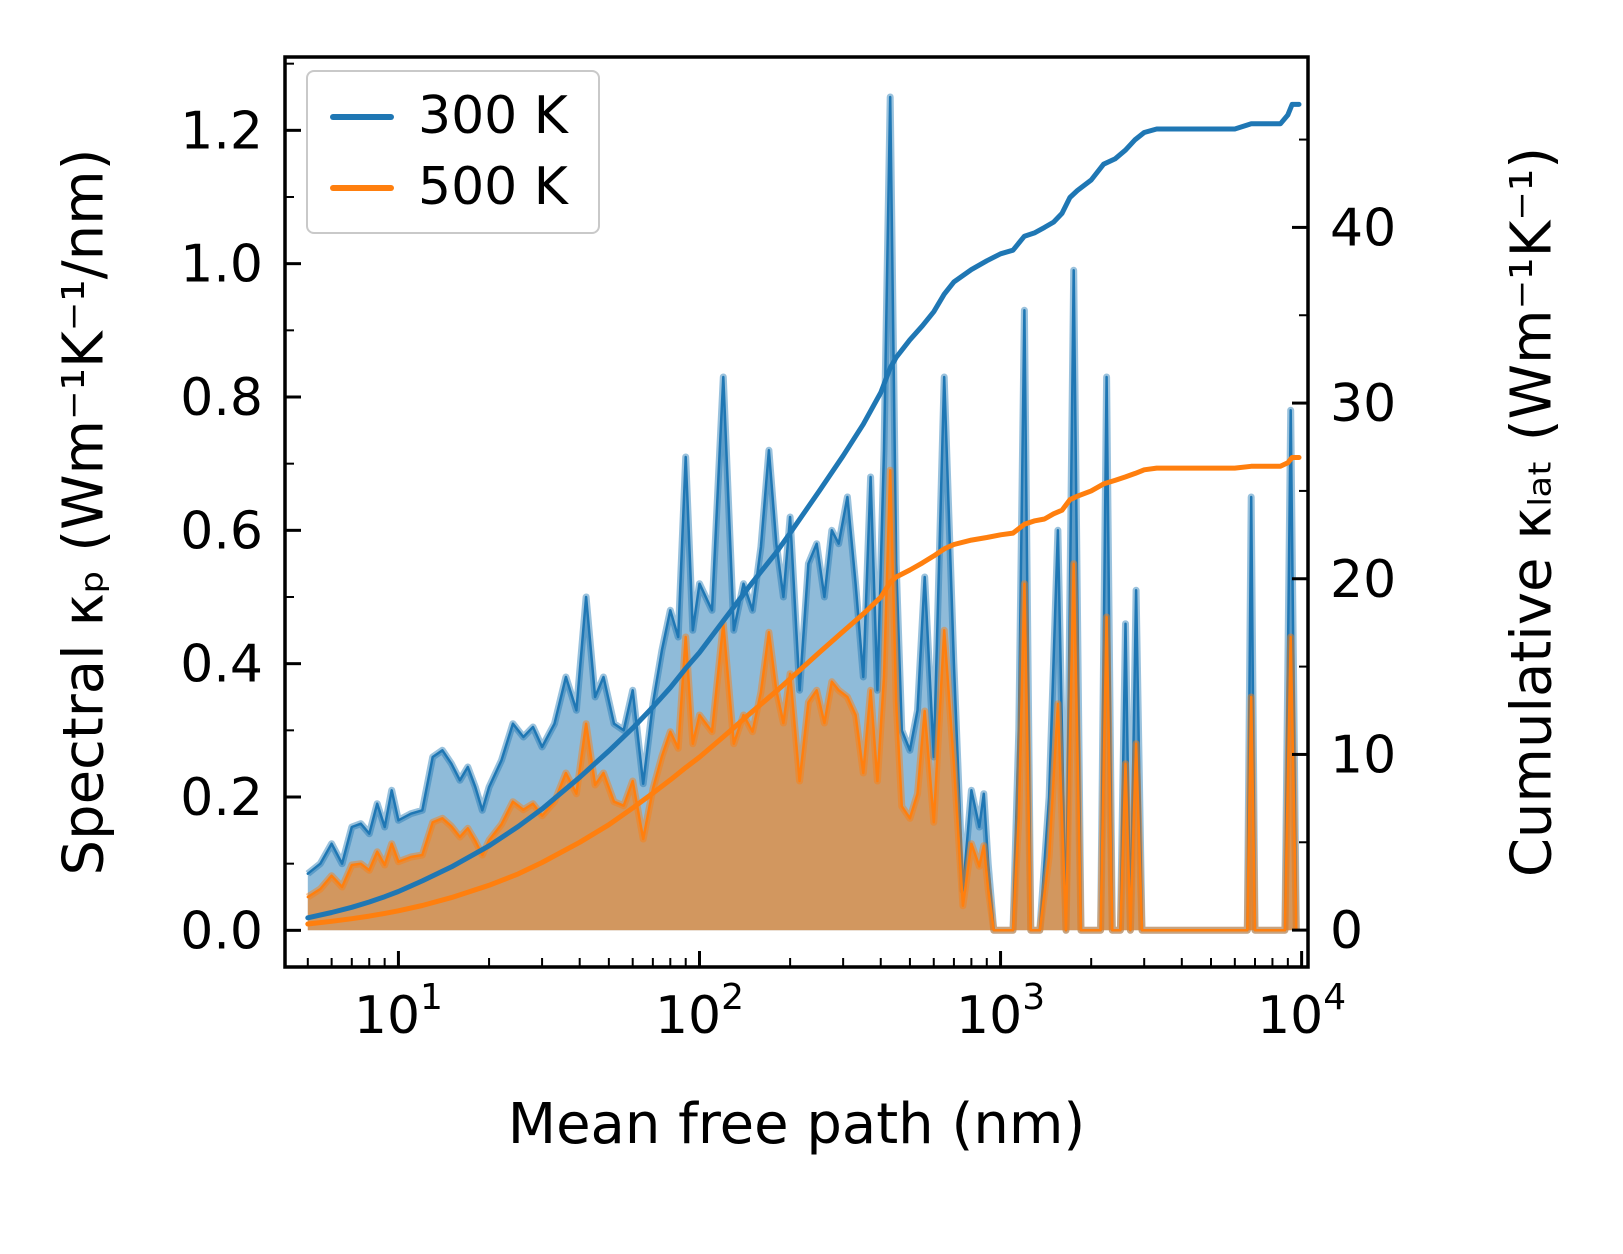 The width and height of the screenshot is (1623, 1254). I want to click on legend-label-500k: 500 K, so click(493, 187).